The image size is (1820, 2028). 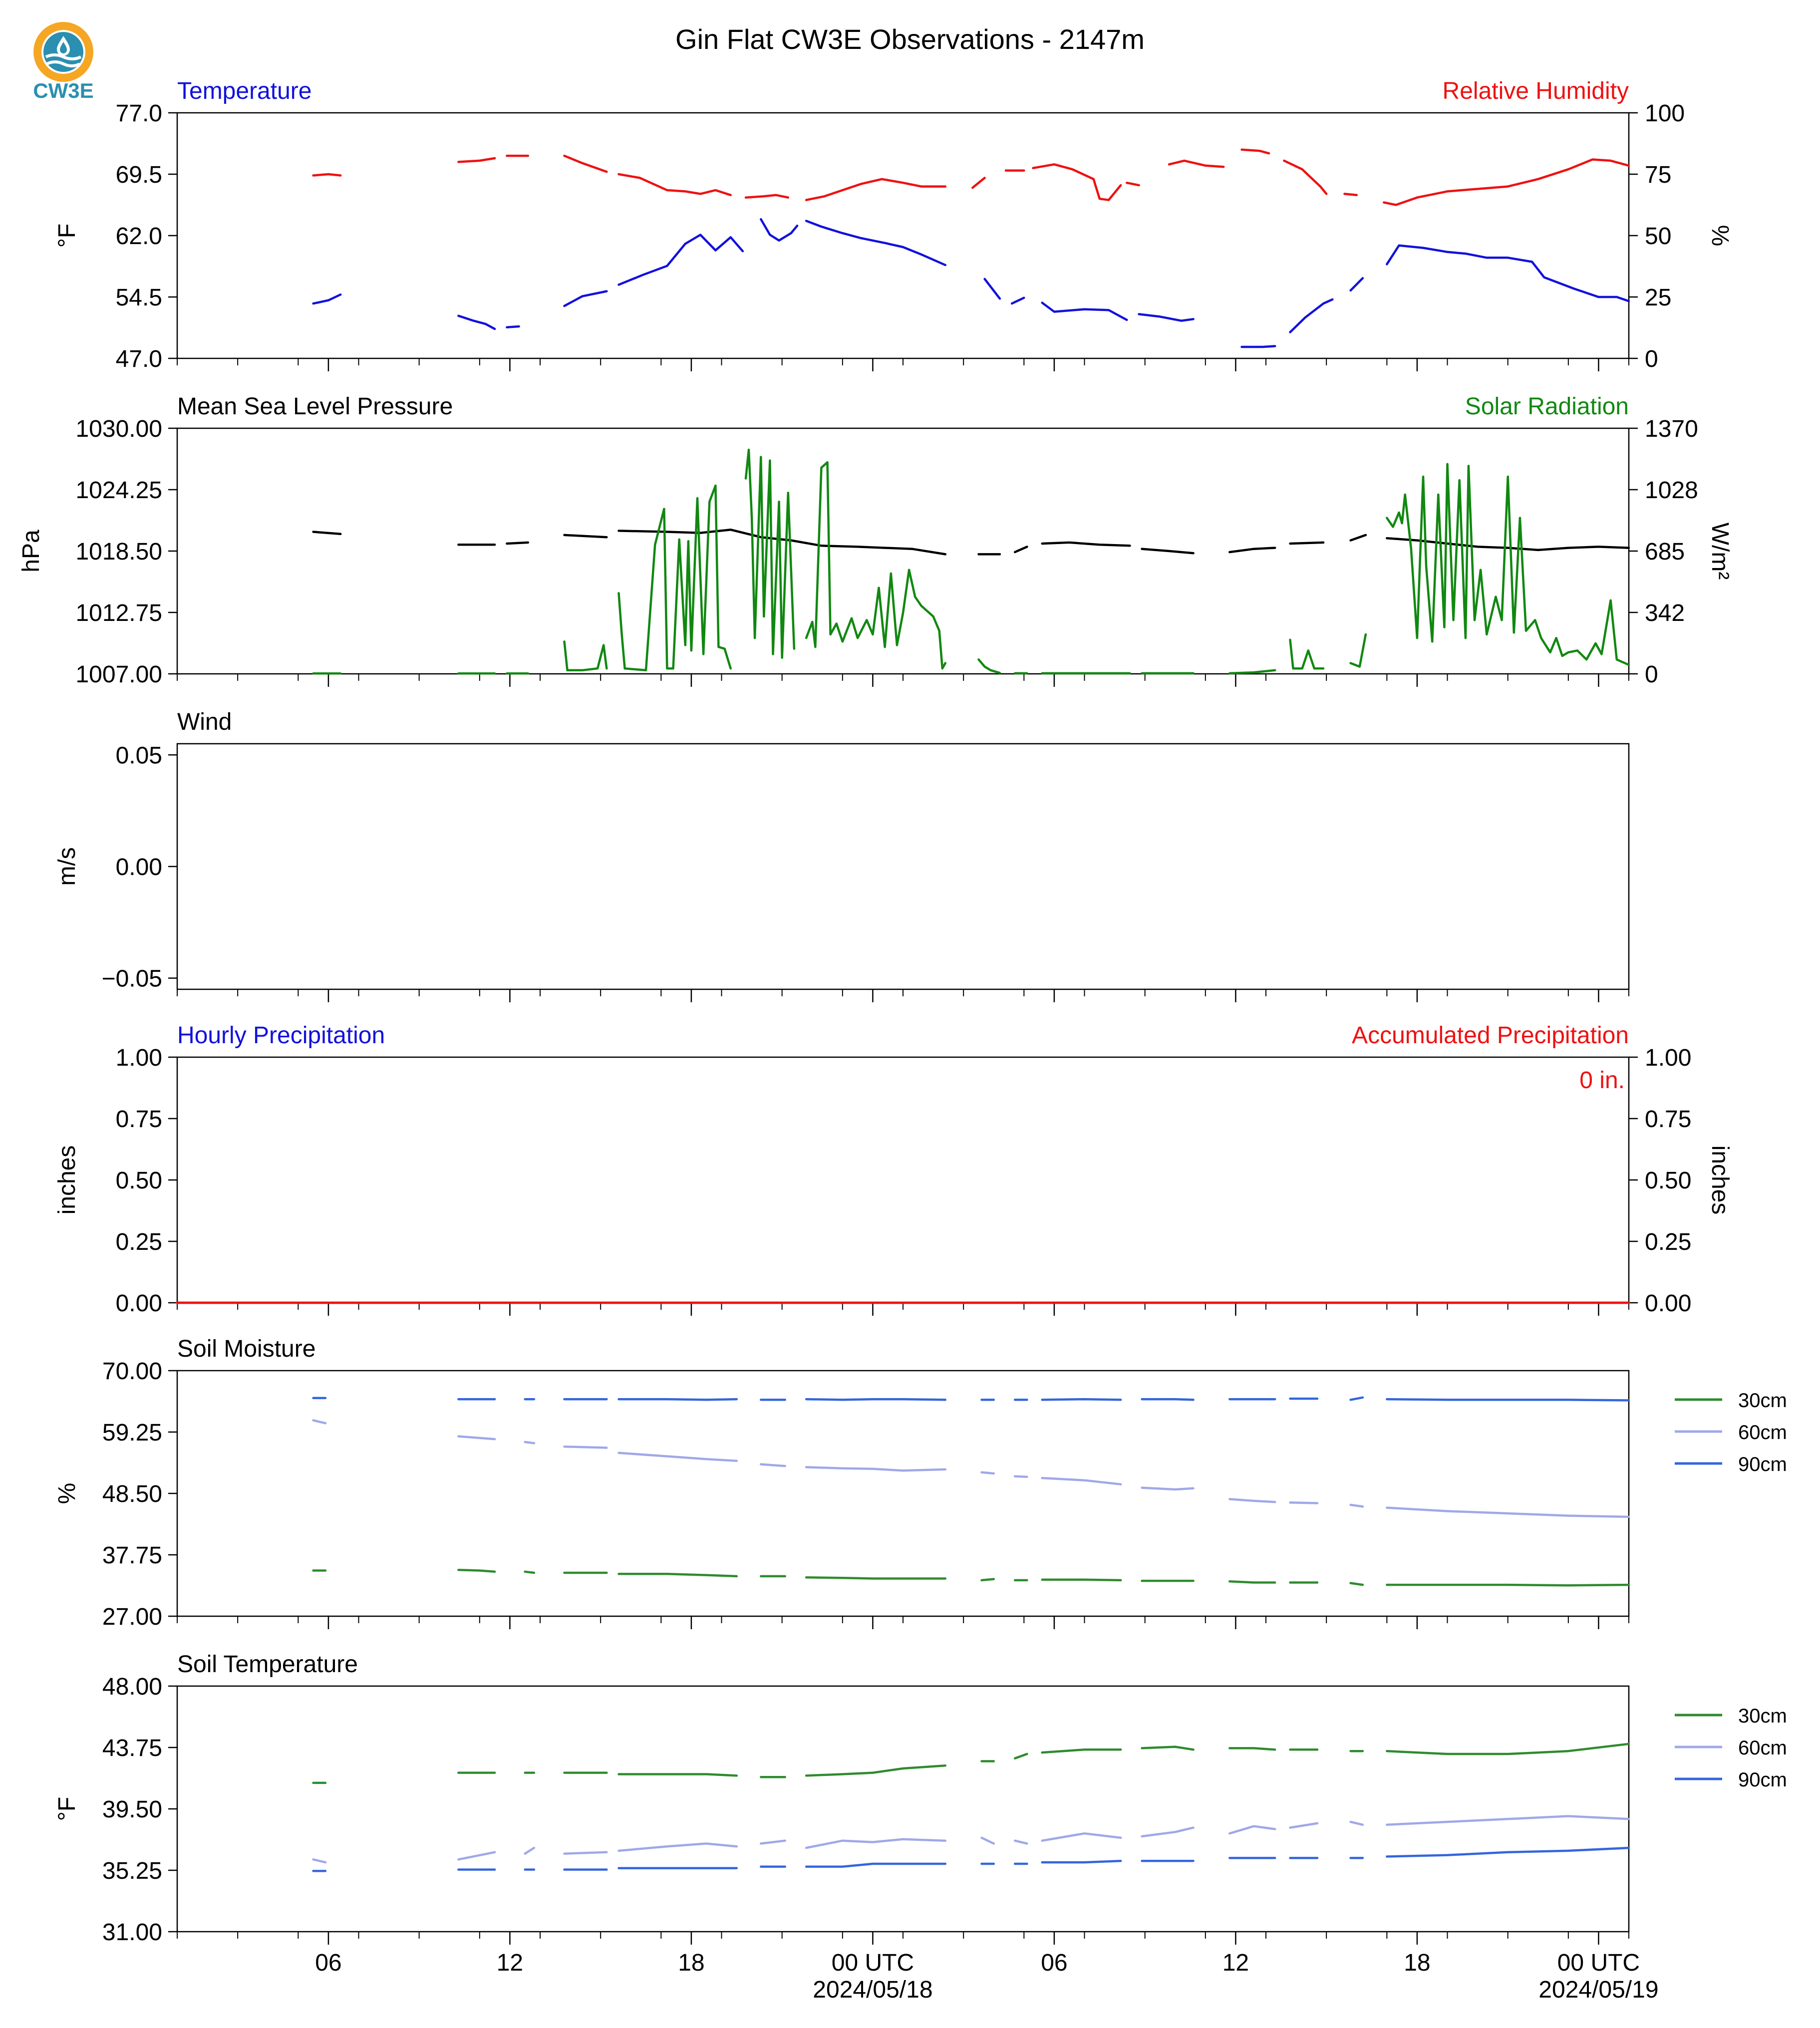 What do you see at coordinates (118, 613) in the screenshot?
I see `y-tick-label: 1012.75` at bounding box center [118, 613].